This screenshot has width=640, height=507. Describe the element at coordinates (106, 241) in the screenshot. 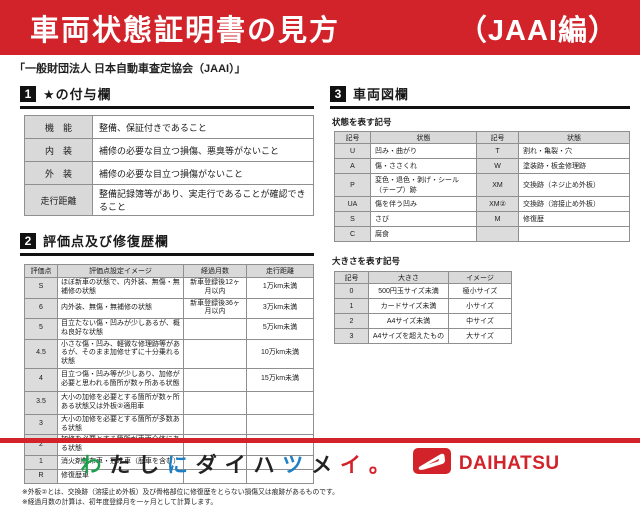

I see `section2-title: 評価点及び修復歴欄` at that location.